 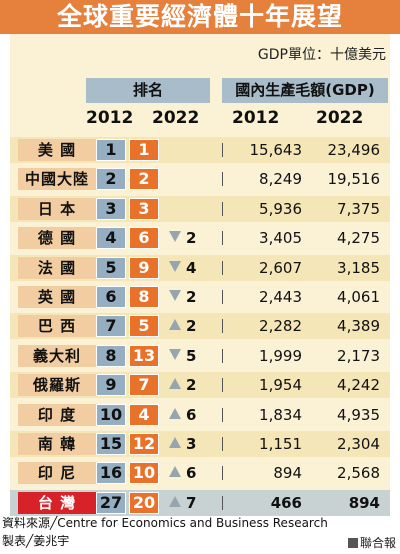 I want to click on rank-2022-cell: 8, so click(x=144, y=297).